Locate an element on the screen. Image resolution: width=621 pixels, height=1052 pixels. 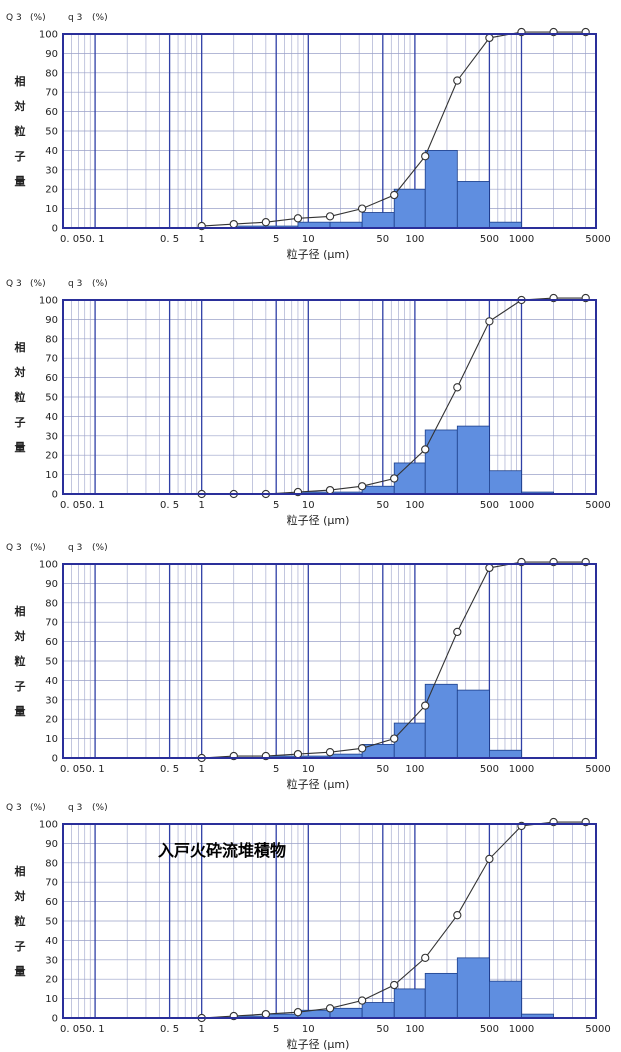
cumulative-points is located at coordinates (393, 396).